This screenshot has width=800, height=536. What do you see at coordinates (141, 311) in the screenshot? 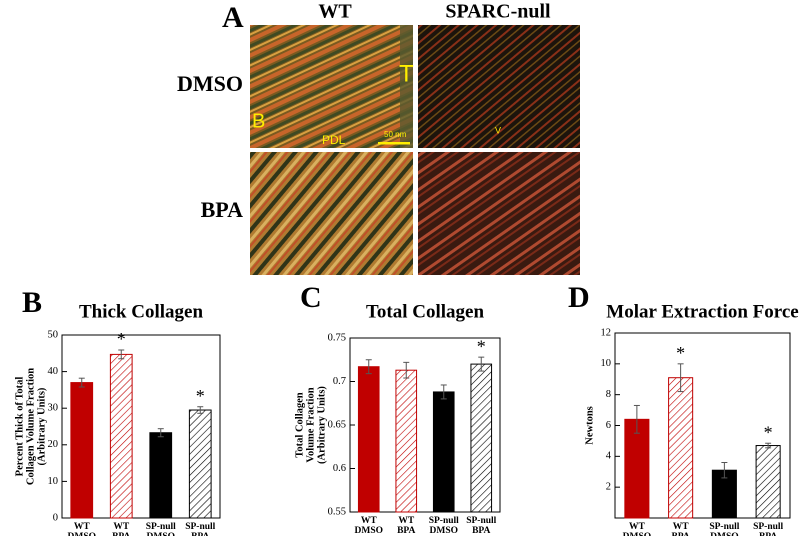
I see `chart-title: Thick Collagen` at bounding box center [141, 311].